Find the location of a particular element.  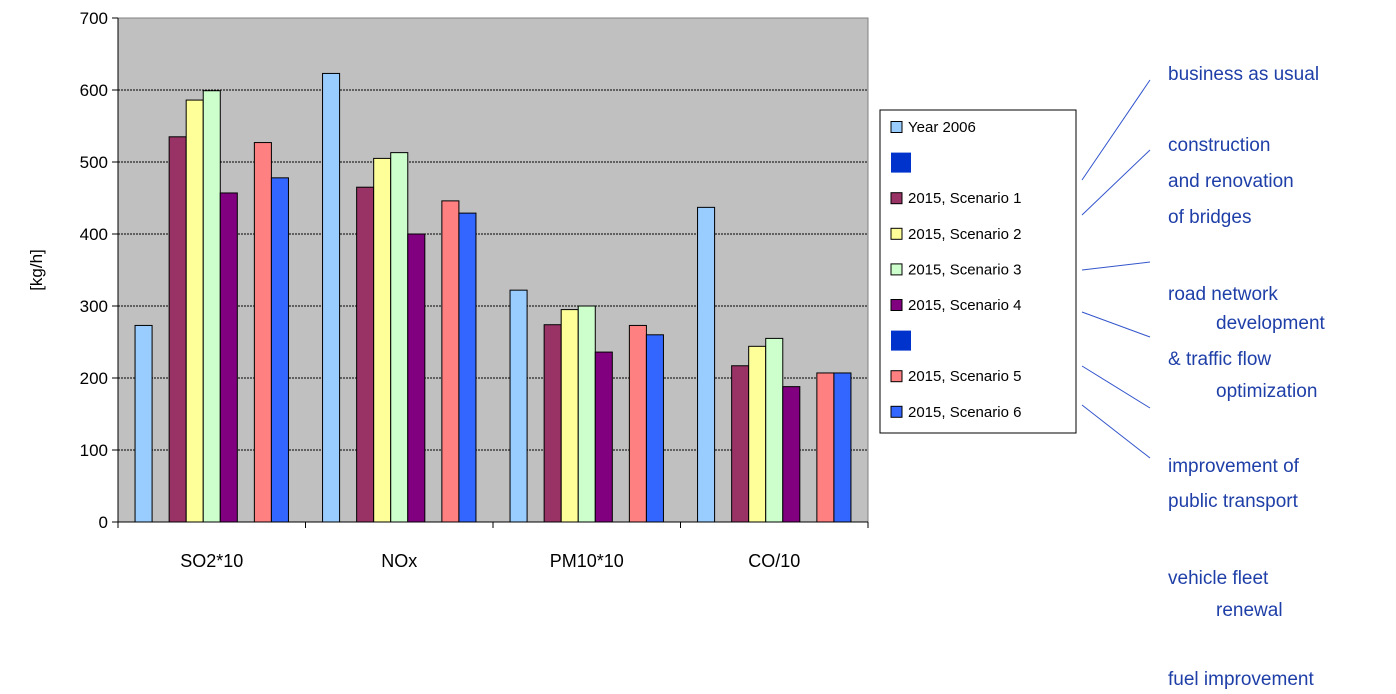

legend-label: Year 2006 is located at coordinates (942, 127).